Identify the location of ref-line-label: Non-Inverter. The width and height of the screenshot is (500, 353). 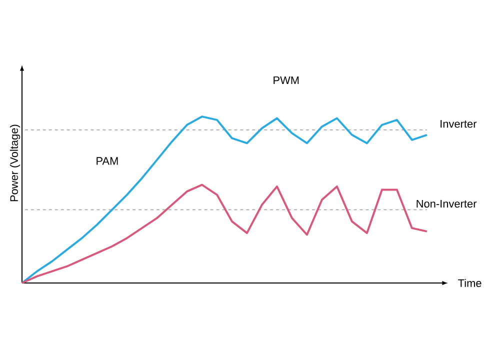
(446, 204).